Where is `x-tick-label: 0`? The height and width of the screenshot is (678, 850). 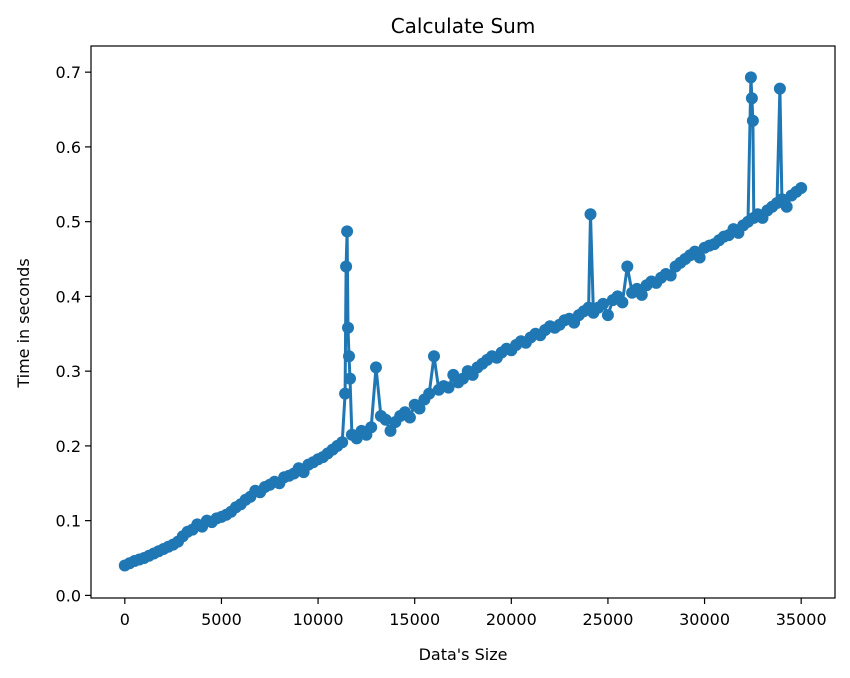
x-tick-label: 0 is located at coordinates (125, 619).